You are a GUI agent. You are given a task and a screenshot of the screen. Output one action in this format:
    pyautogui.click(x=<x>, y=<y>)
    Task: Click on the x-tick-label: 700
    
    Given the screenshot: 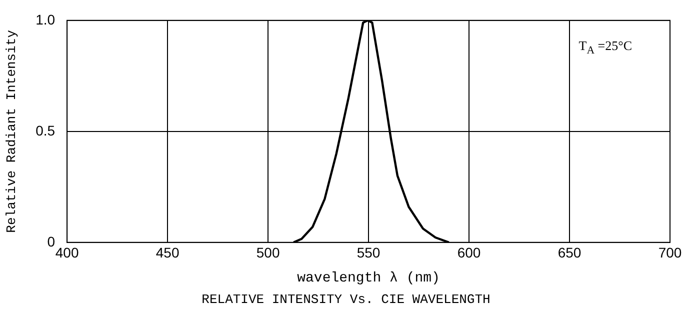 What is the action you would take?
    pyautogui.click(x=670, y=252)
    